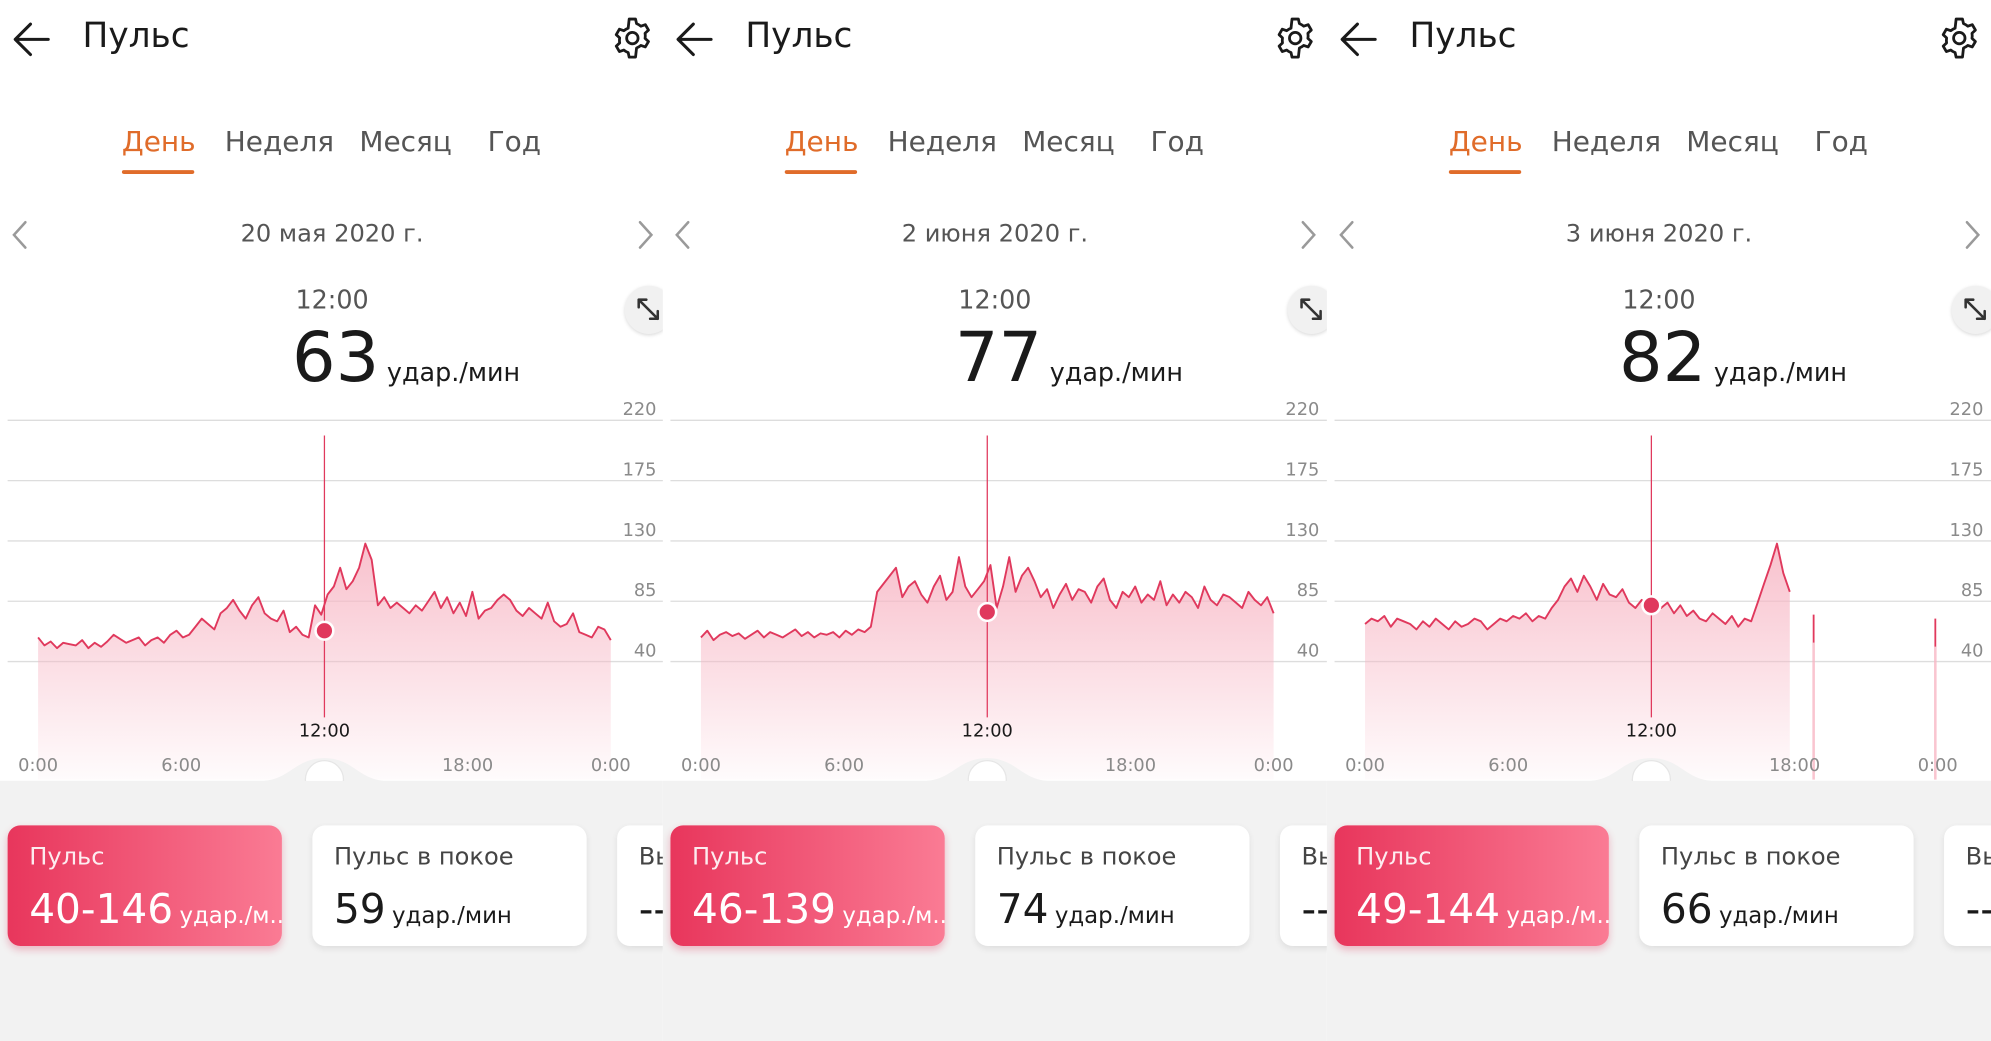 This screenshot has width=1991, height=1041. What do you see at coordinates (995, 233) in the screenshot?
I see `date-label: 2 июня 2020 г.` at bounding box center [995, 233].